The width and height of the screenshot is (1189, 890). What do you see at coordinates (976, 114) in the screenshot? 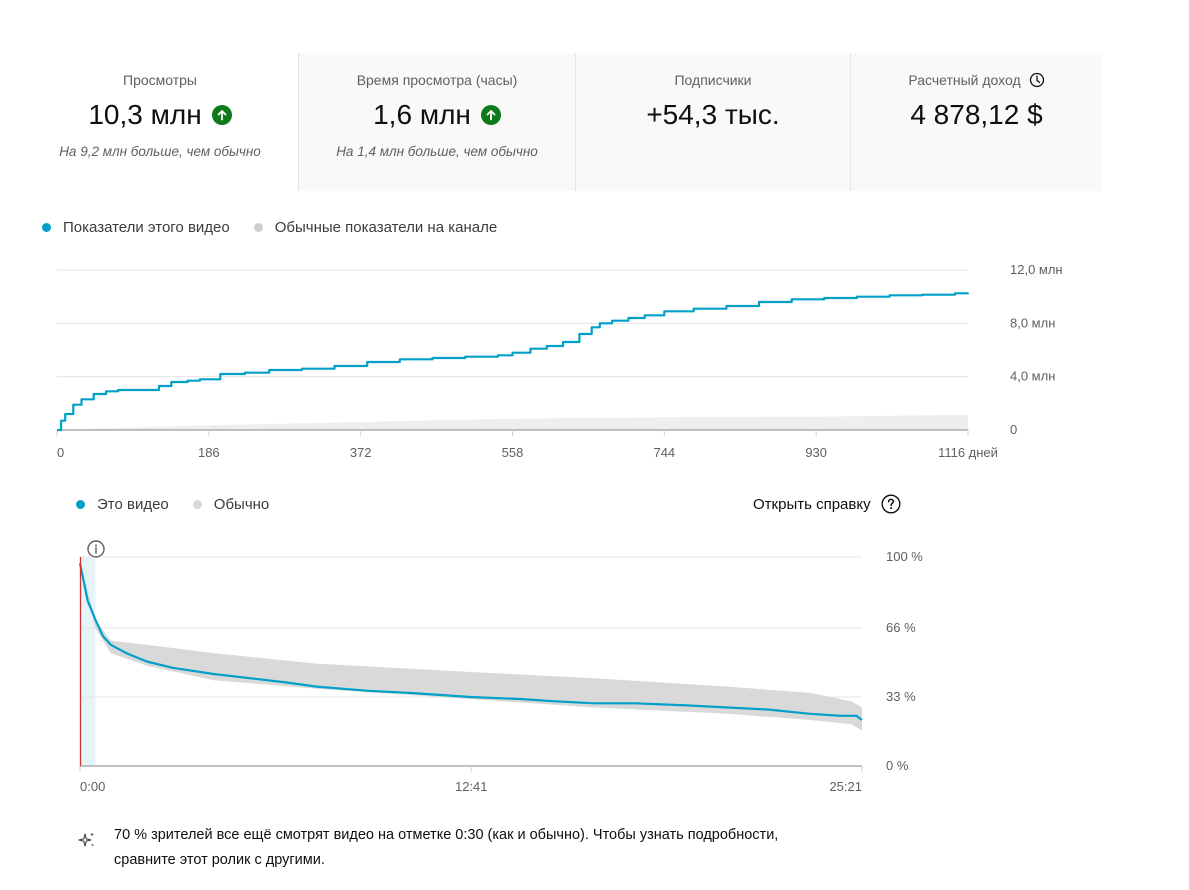
I see `metric-value: 4 878,12 $` at bounding box center [976, 114].